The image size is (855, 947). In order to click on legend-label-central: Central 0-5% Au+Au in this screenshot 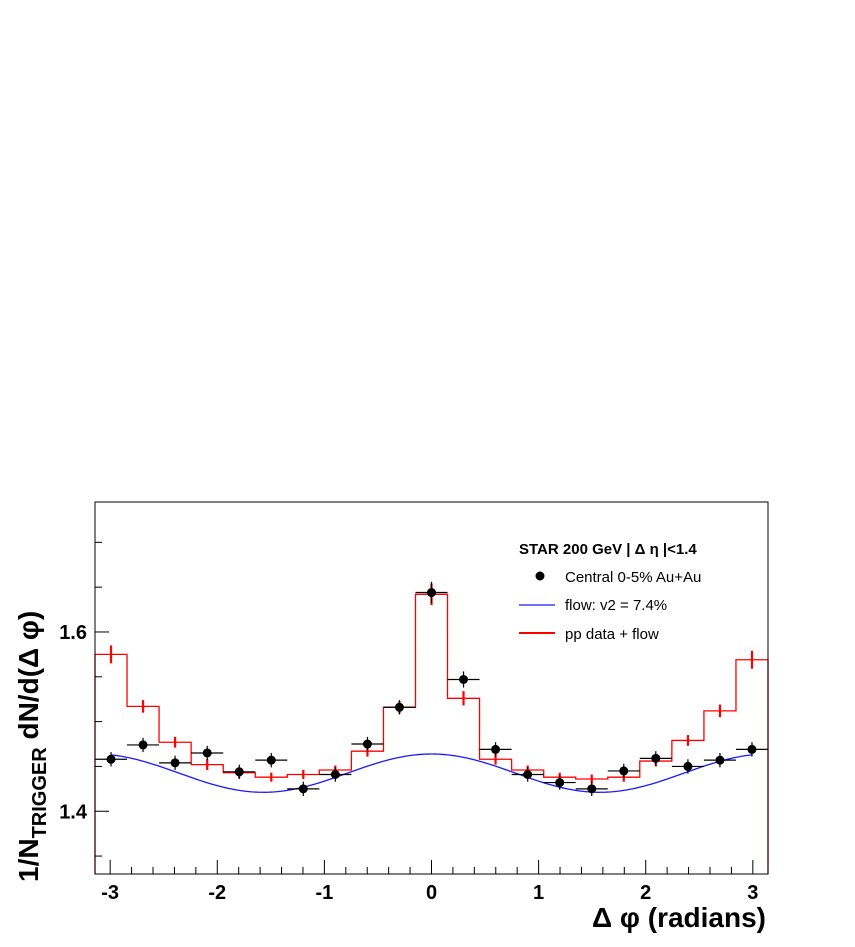, I will do `click(633, 577)`.